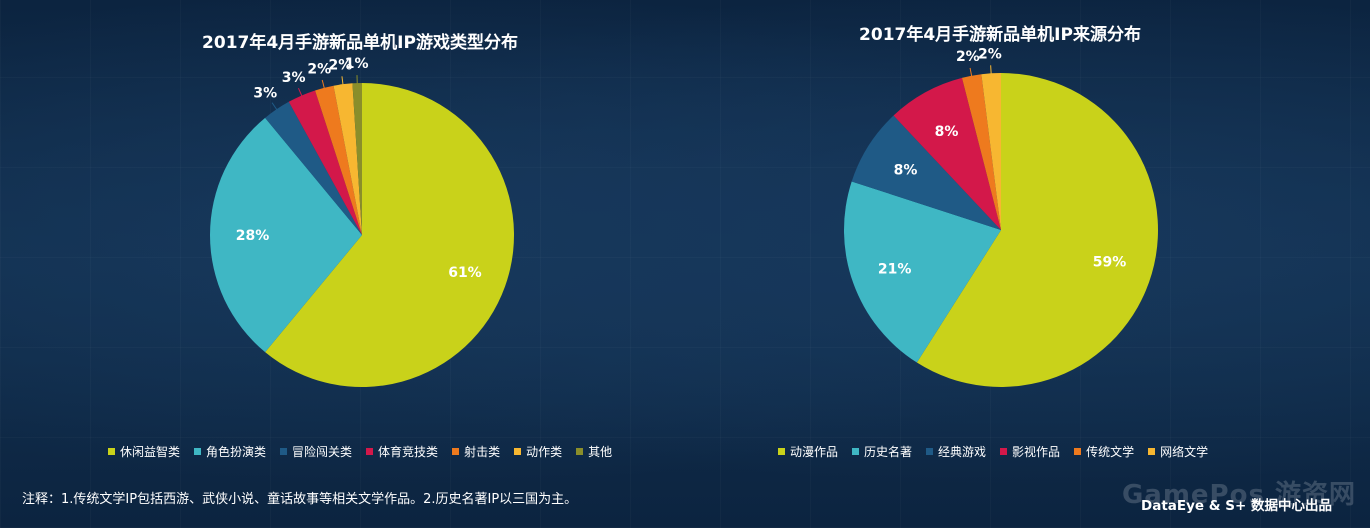  I want to click on chart-title-type: 2017年4月手游新品单机IP游戏类型分布, so click(360, 43).